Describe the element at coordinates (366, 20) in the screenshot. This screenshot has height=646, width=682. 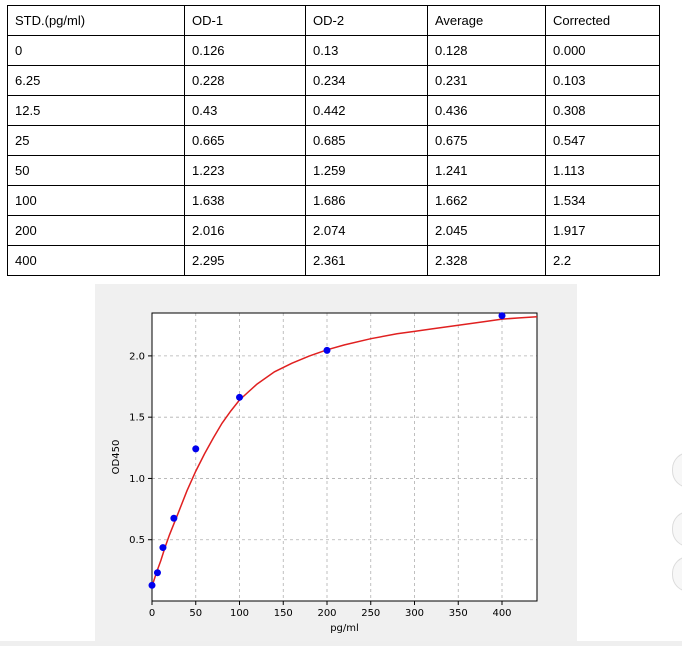
I see `table-header-cell: OD-2` at that location.